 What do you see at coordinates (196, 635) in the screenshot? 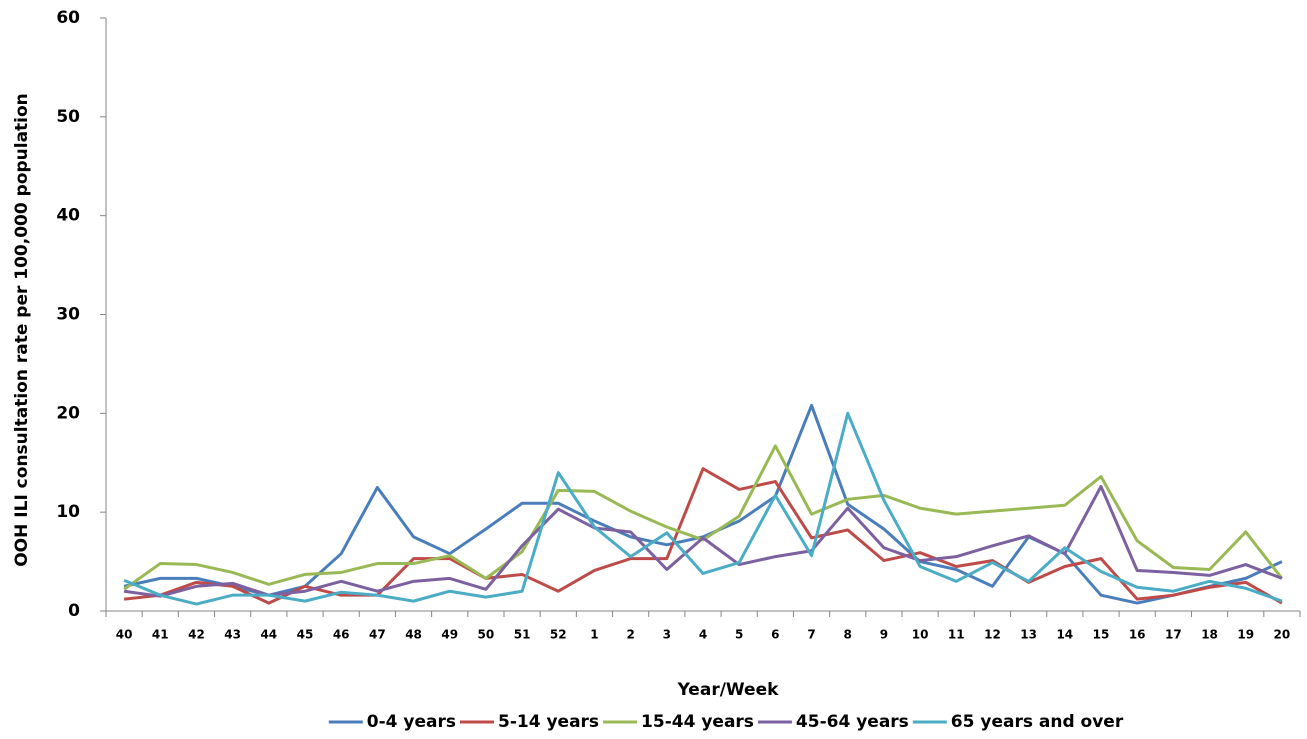
I see `x-tick-label: 42` at bounding box center [196, 635].